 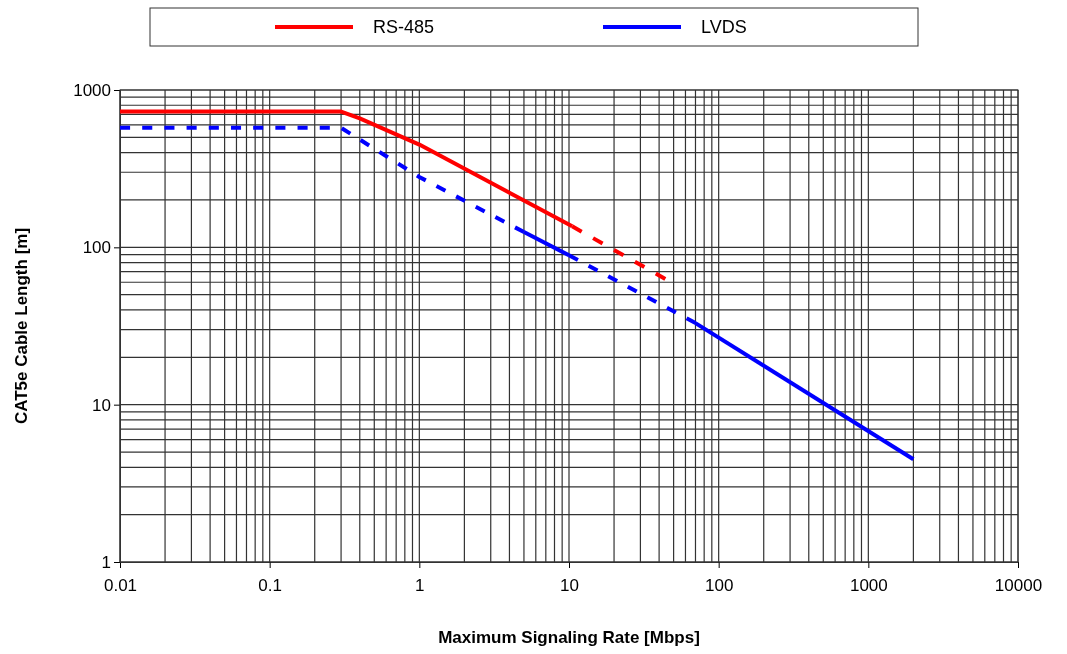 I want to click on x-axis-title: Maximum Signaling Rate [Mbps], so click(x=569, y=637).